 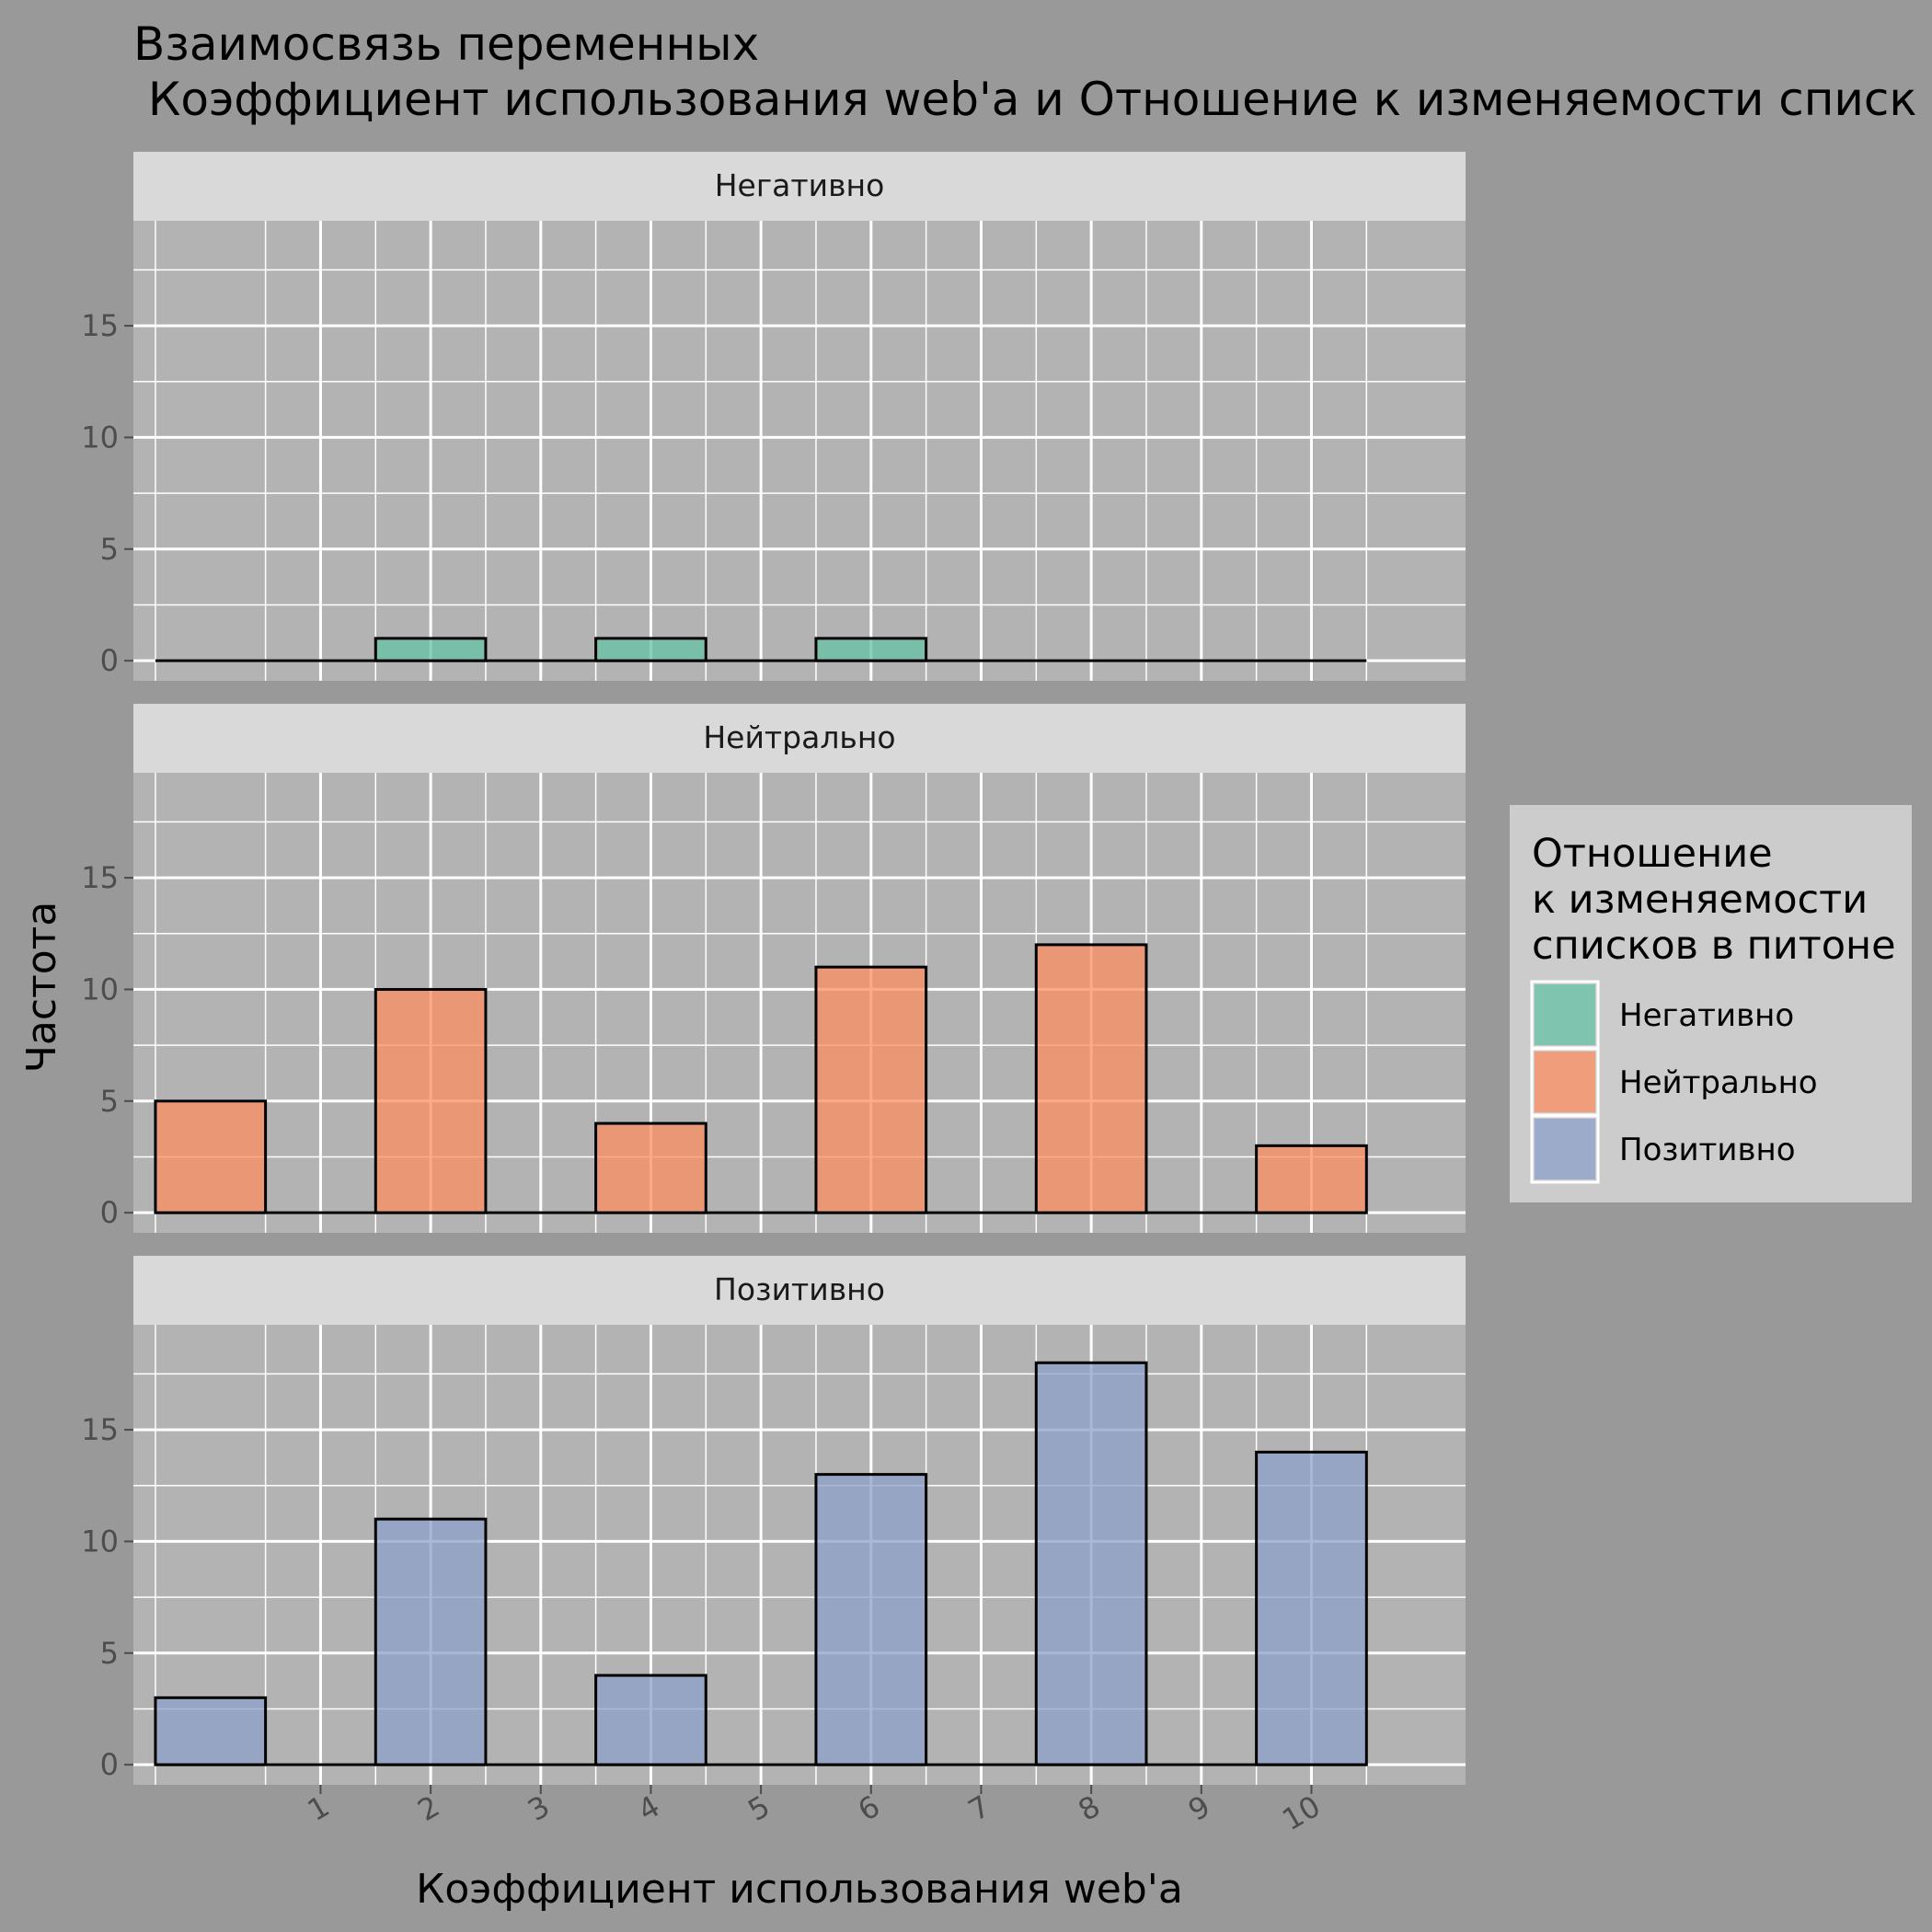 I want to click on facet-strip-label: Негативно, so click(x=800, y=185).